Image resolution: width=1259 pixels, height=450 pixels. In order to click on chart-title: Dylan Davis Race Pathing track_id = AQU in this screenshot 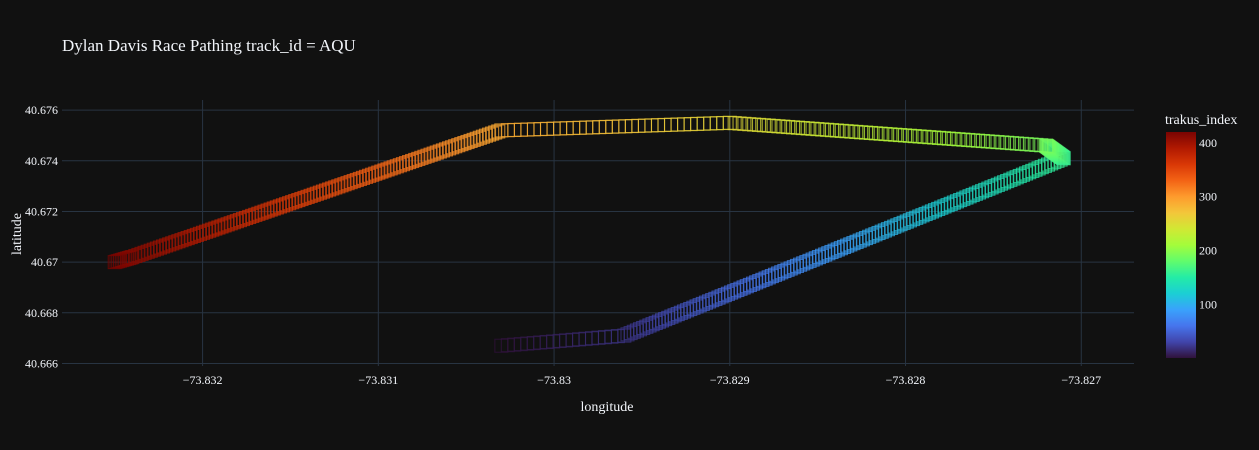, I will do `click(209, 45)`.